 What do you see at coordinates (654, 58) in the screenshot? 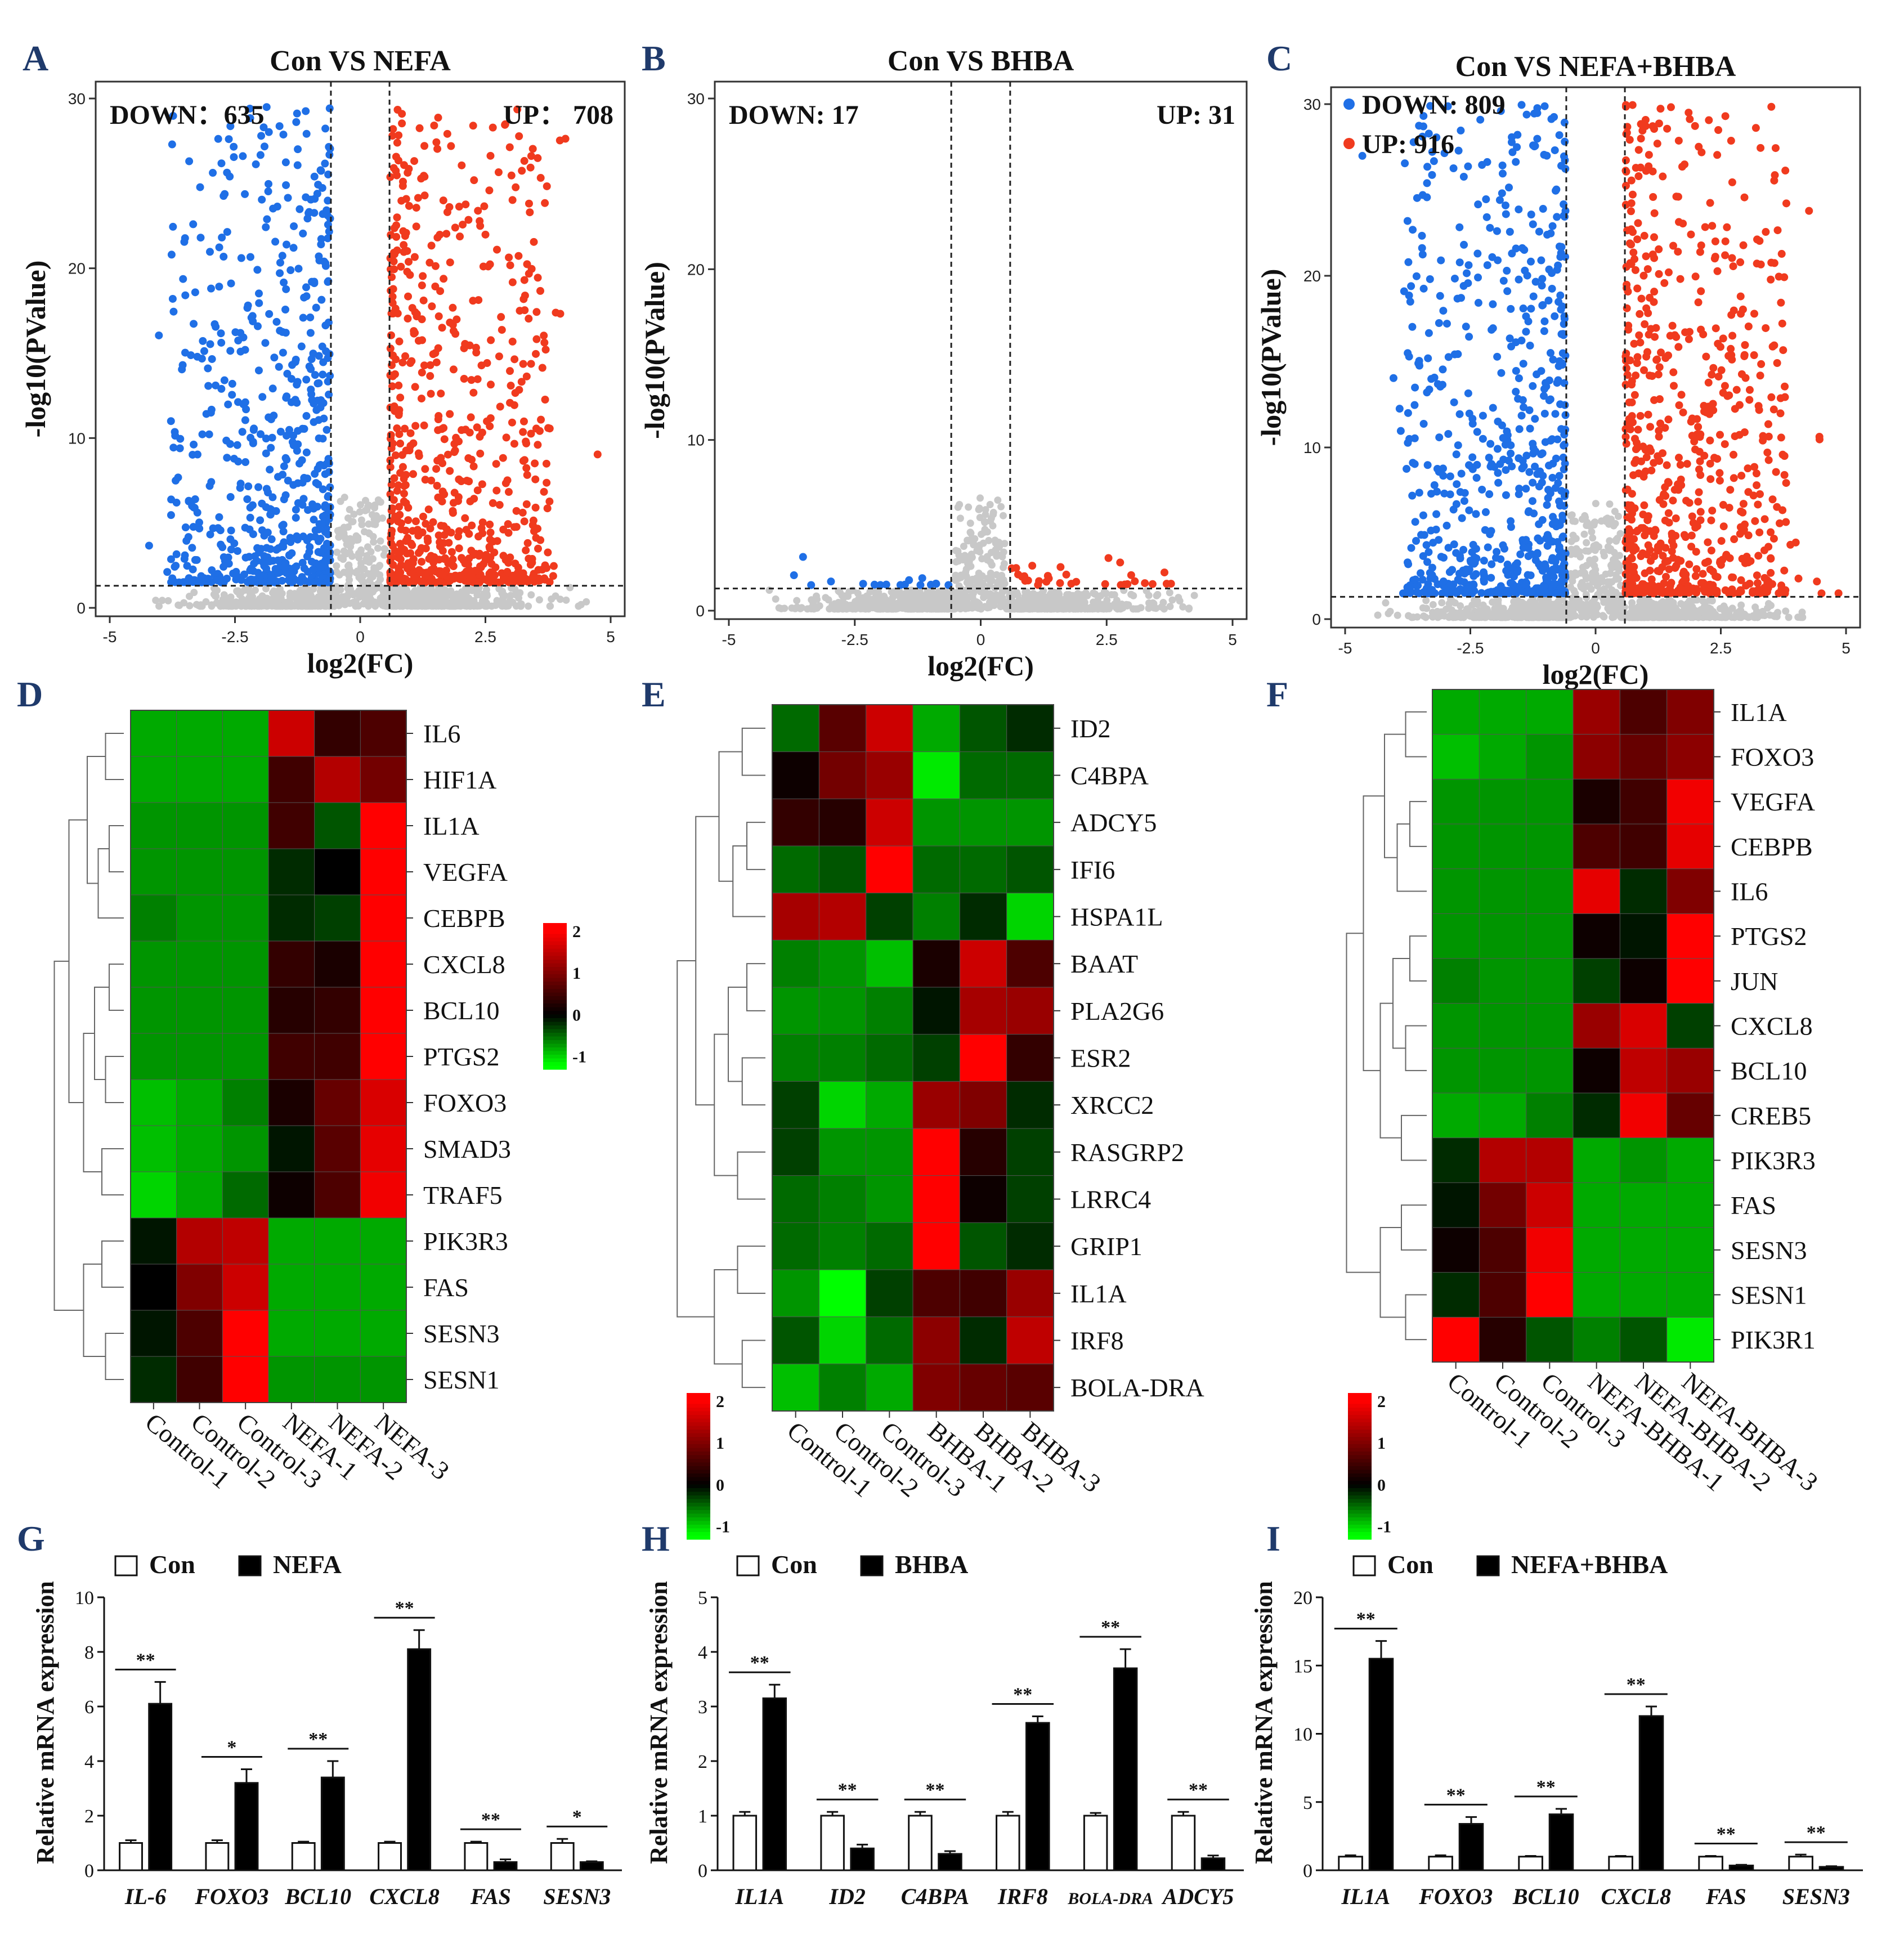
I see `panel-letter-b: B` at bounding box center [654, 58].